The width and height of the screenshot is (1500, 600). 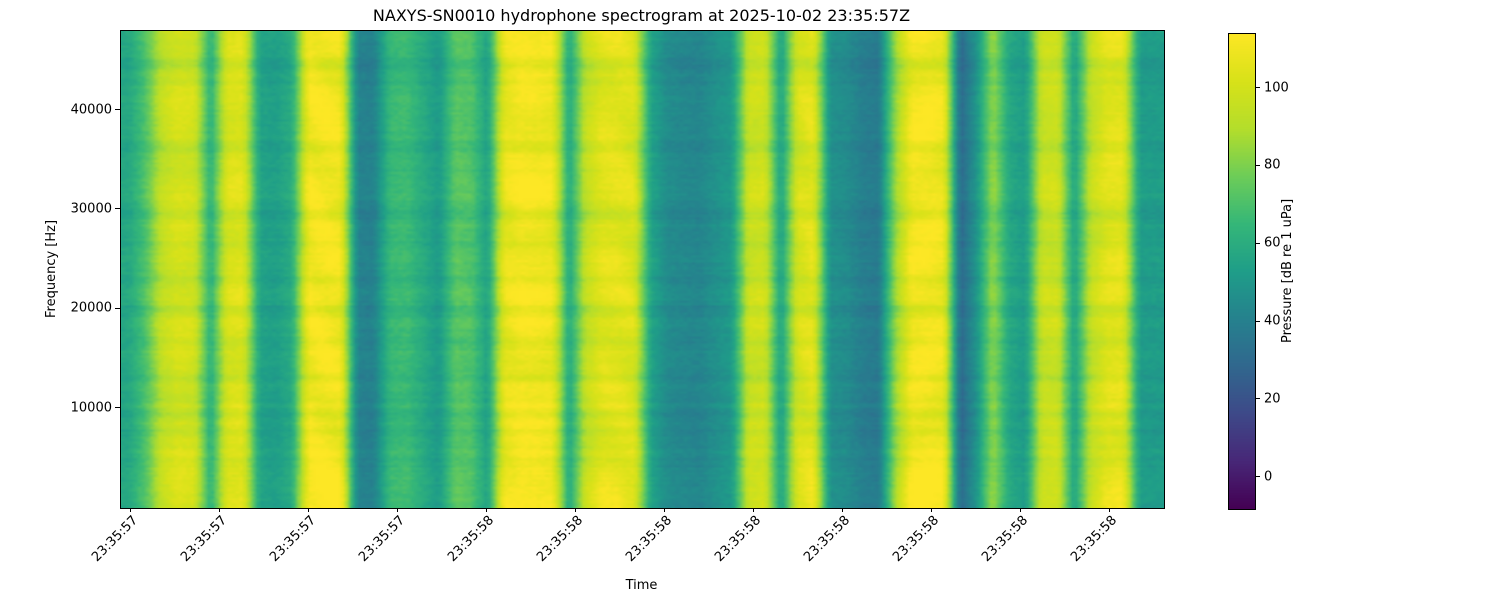 What do you see at coordinates (641, 585) in the screenshot?
I see `x-axis-label: Time` at bounding box center [641, 585].